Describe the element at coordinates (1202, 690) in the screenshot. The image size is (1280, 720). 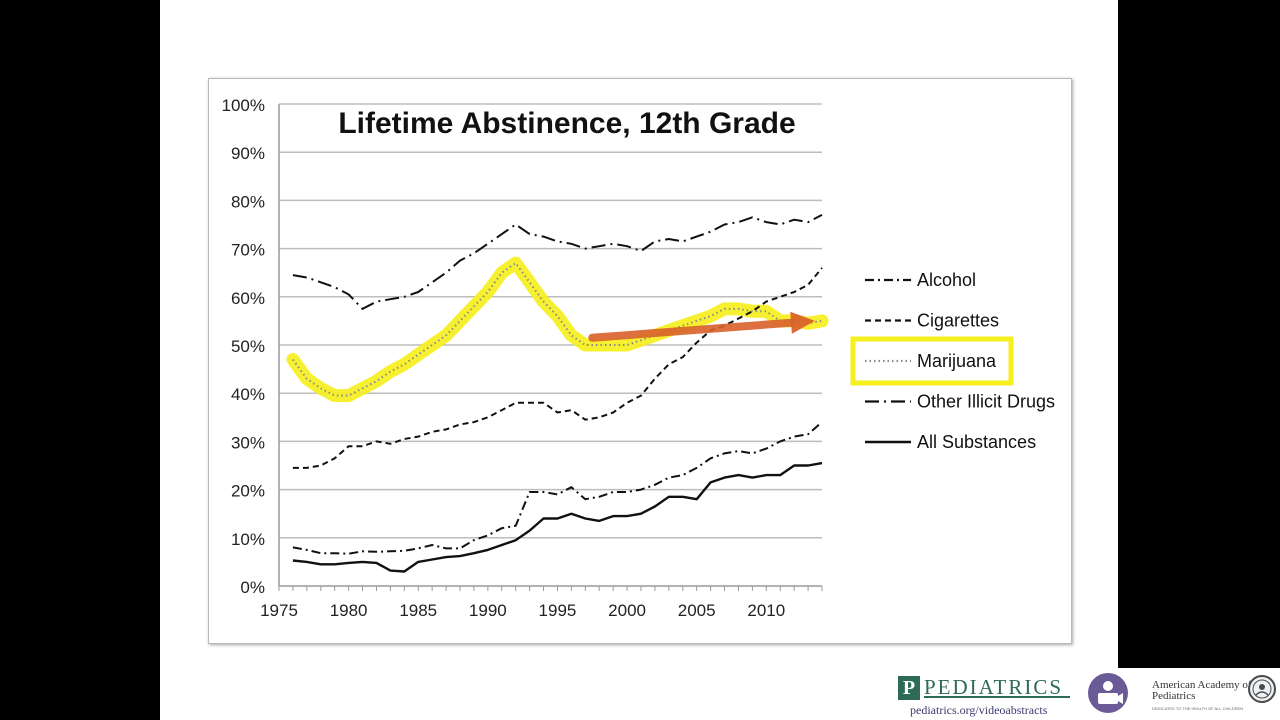
I see `org-name: American Academy of Pediatrics` at that location.